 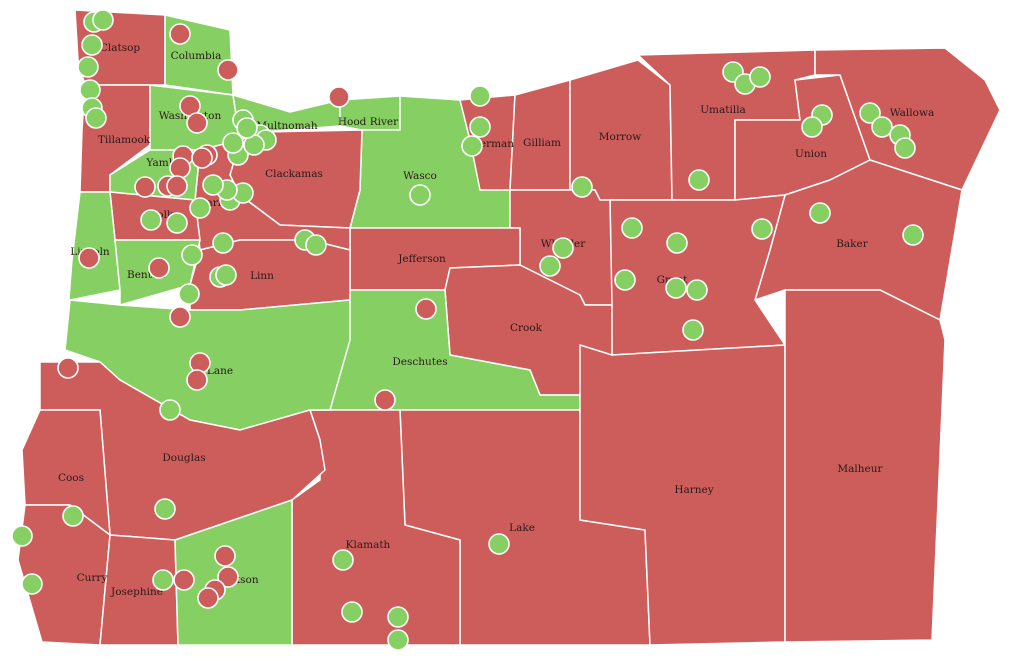 What do you see at coordinates (420, 176) in the screenshot?
I see `county-label-wasco: Wasco` at bounding box center [420, 176].